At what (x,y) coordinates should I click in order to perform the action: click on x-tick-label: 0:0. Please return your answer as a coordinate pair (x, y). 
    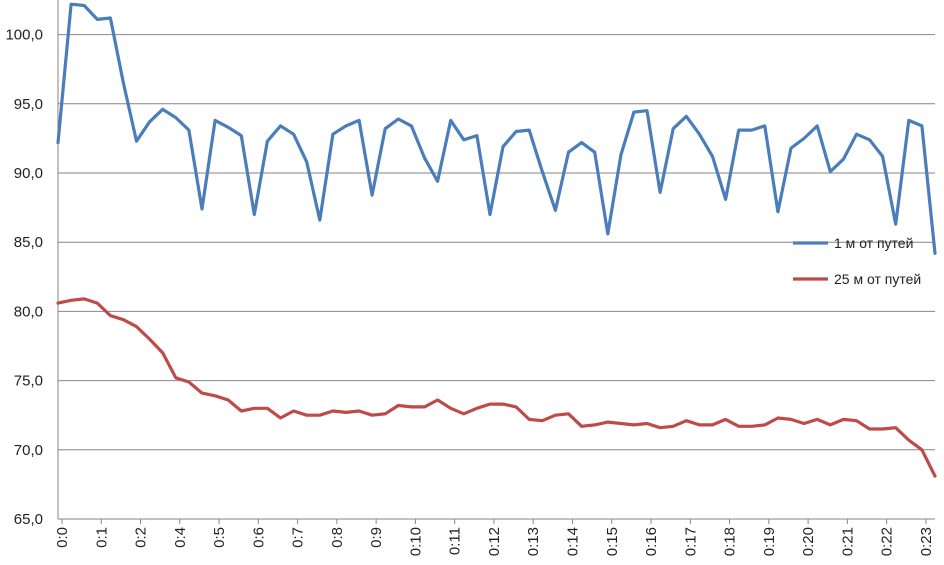
    Looking at the image, I should click on (62, 537).